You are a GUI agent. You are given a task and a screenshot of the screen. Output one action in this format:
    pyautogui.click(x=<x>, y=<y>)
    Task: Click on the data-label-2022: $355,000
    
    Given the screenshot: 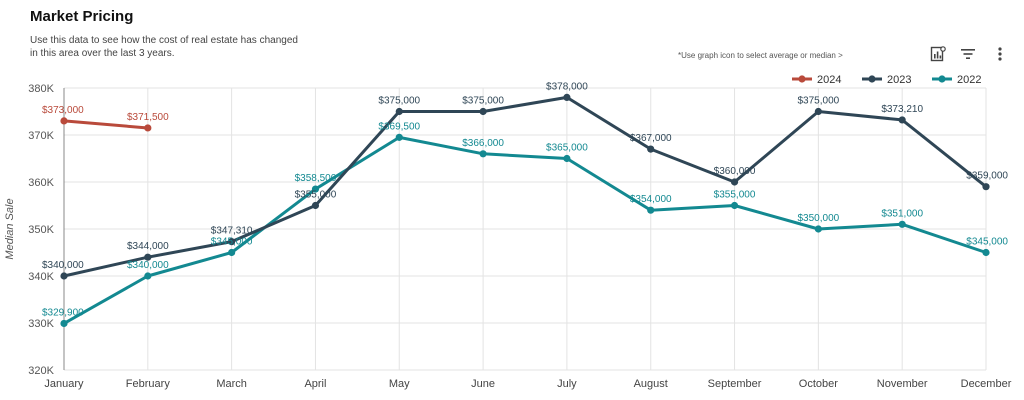 What is the action you would take?
    pyautogui.click(x=735, y=195)
    